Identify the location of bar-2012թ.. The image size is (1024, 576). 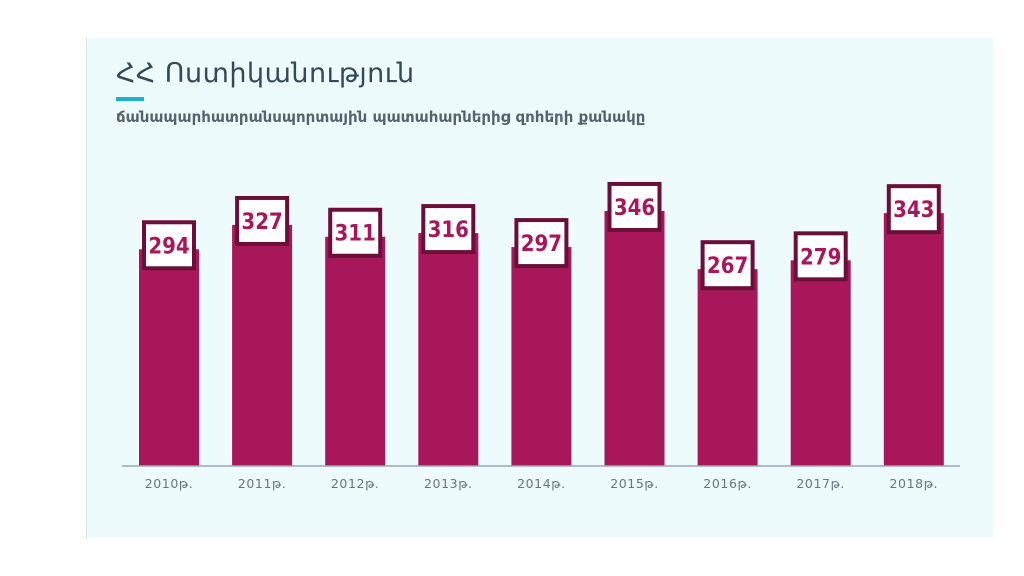
(355, 351).